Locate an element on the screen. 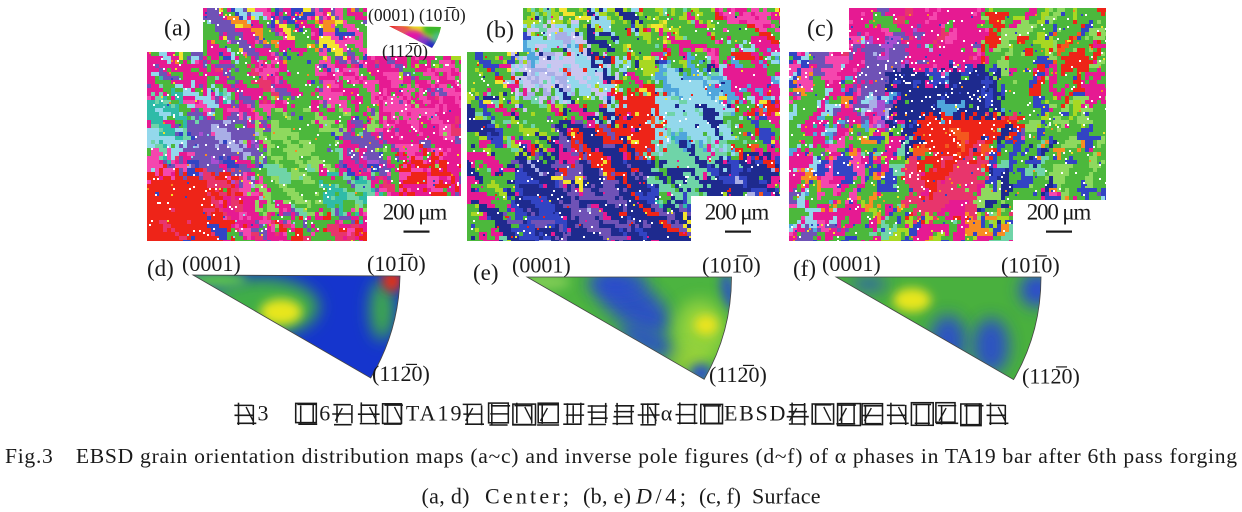  svg-text: (b, e) is located at coordinates (607, 496).